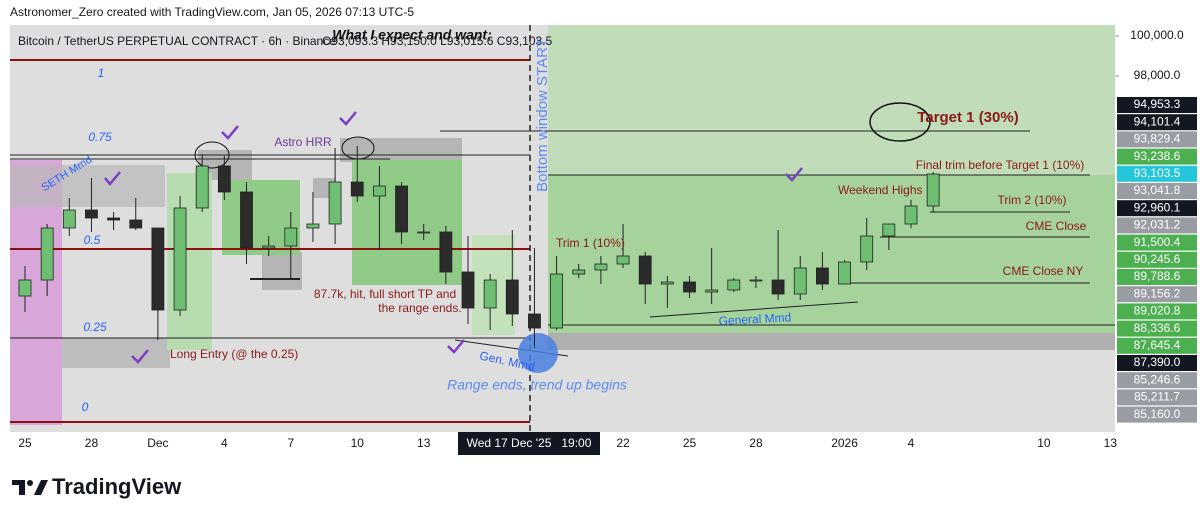  What do you see at coordinates (754, 319) in the screenshot?
I see `annotation: General Mmd` at bounding box center [754, 319].